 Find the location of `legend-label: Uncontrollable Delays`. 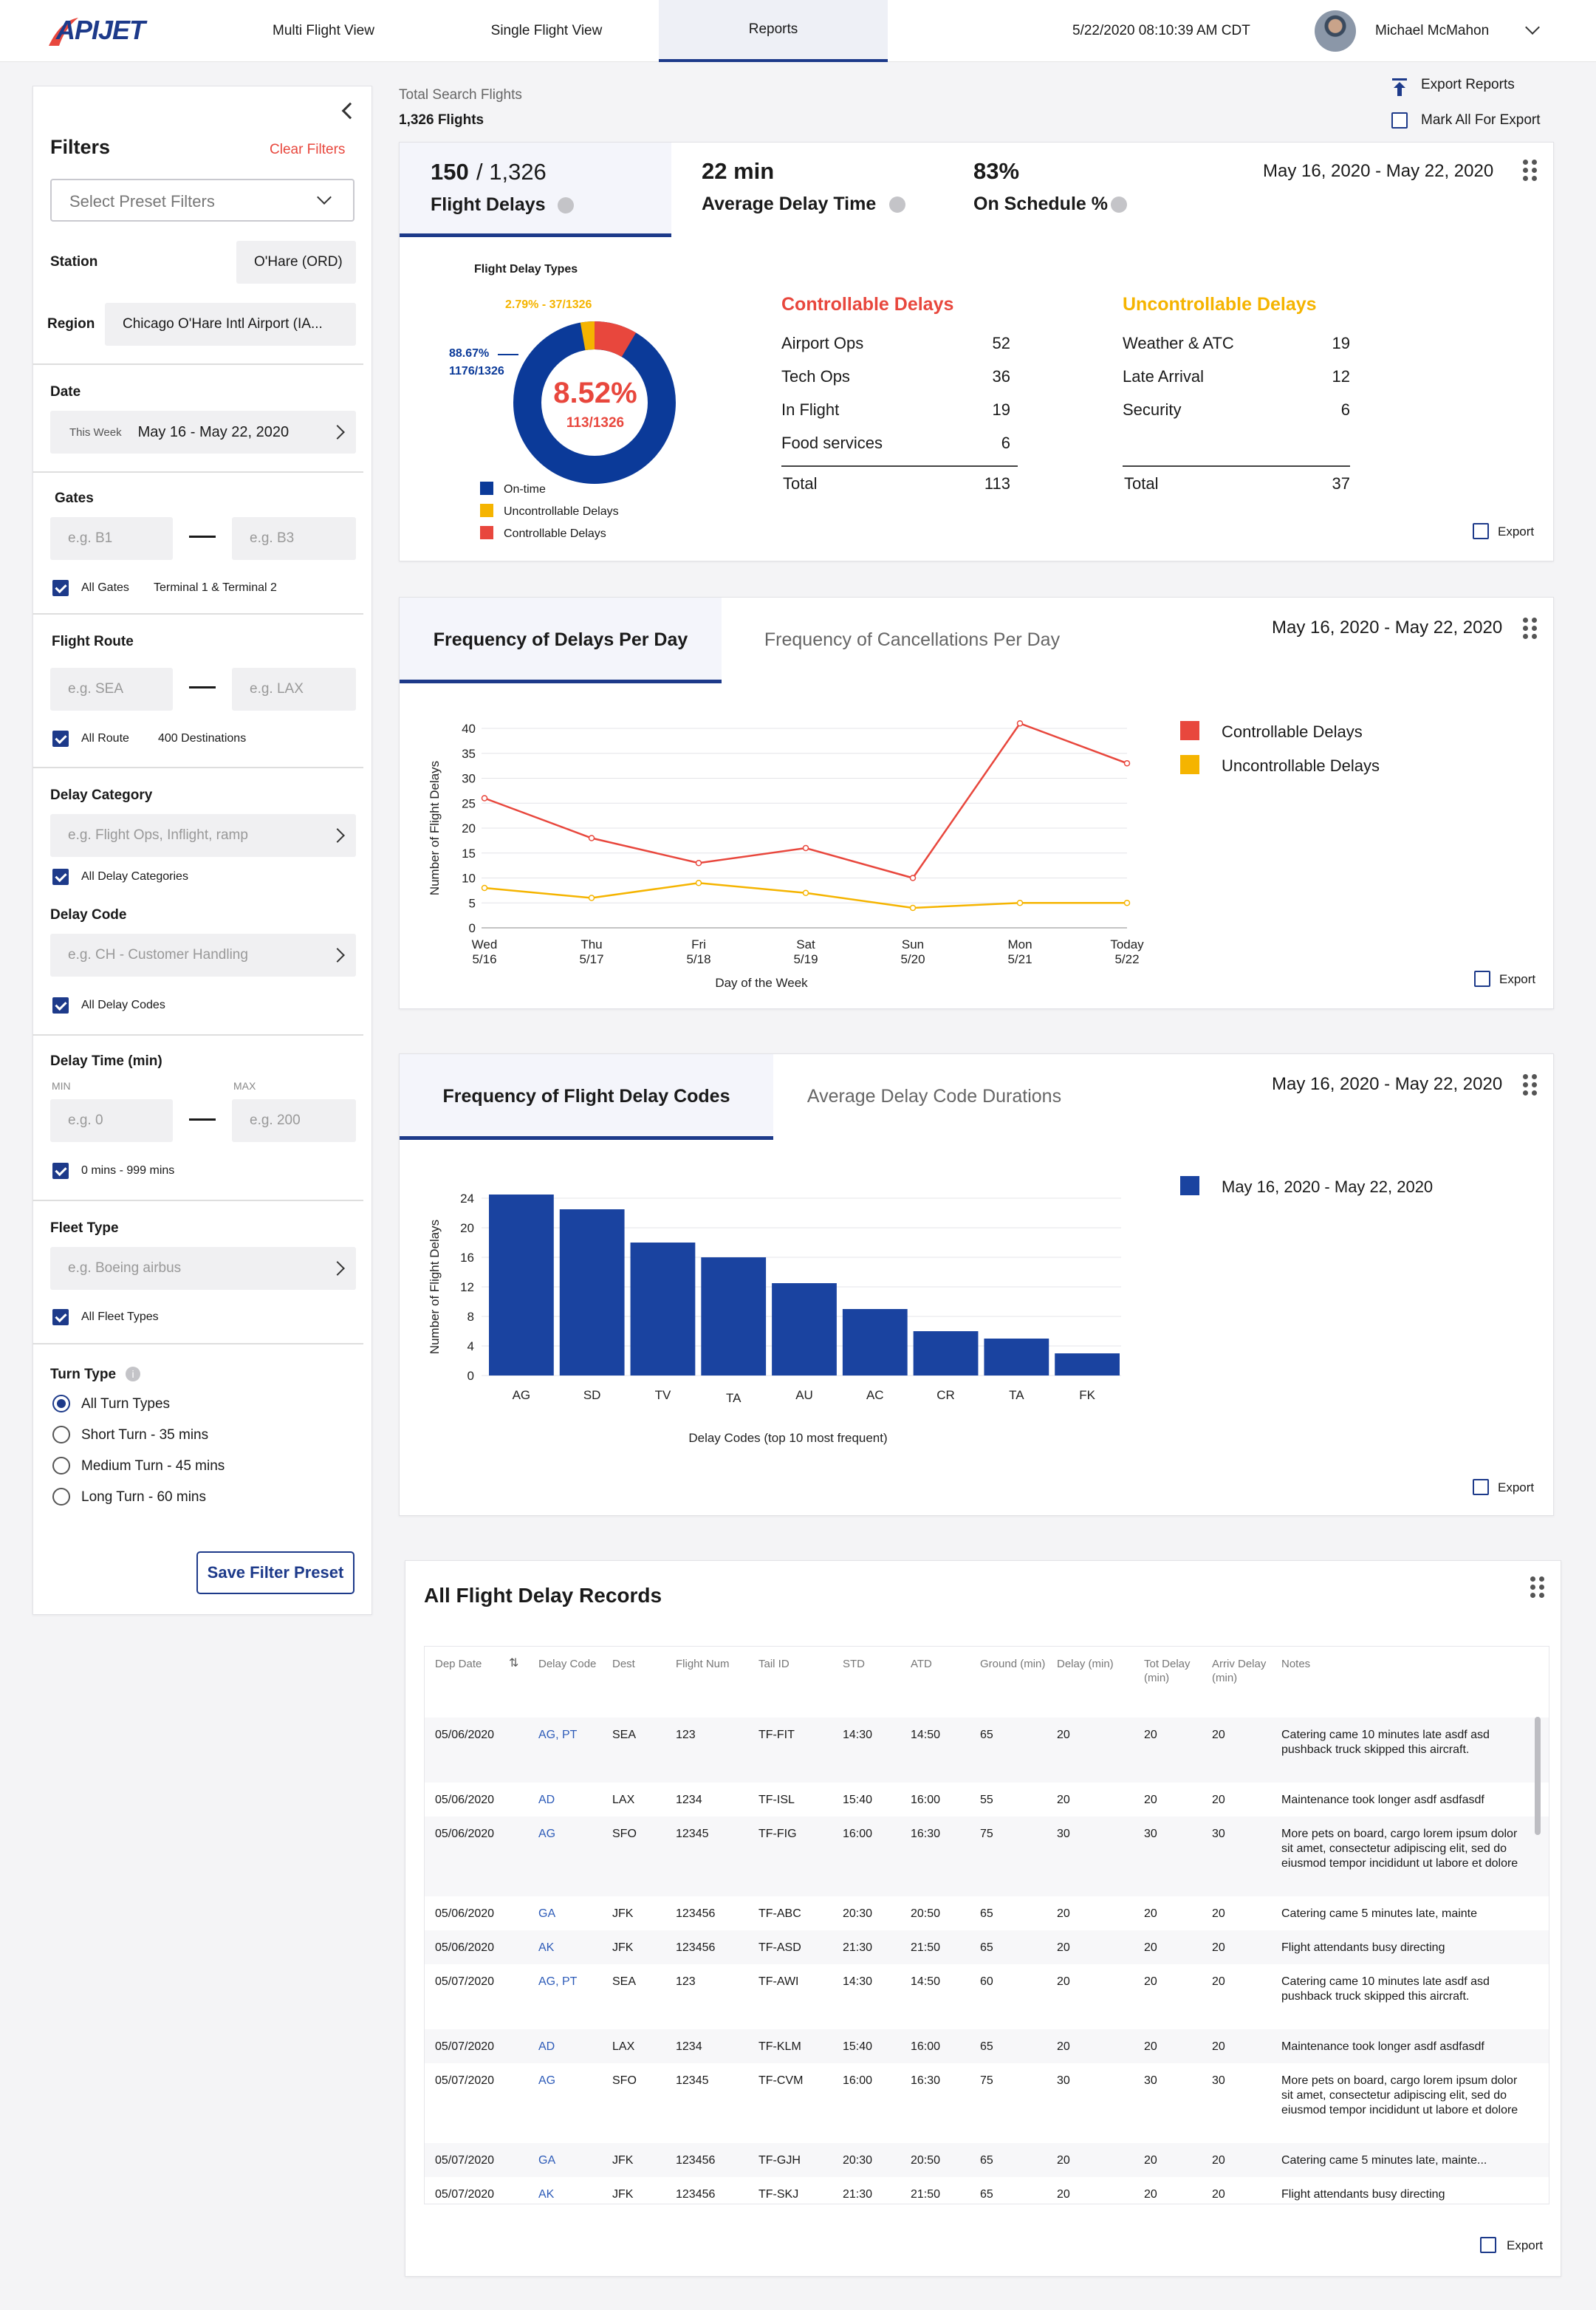

legend-label: Uncontrollable Delays is located at coordinates (1301, 765).